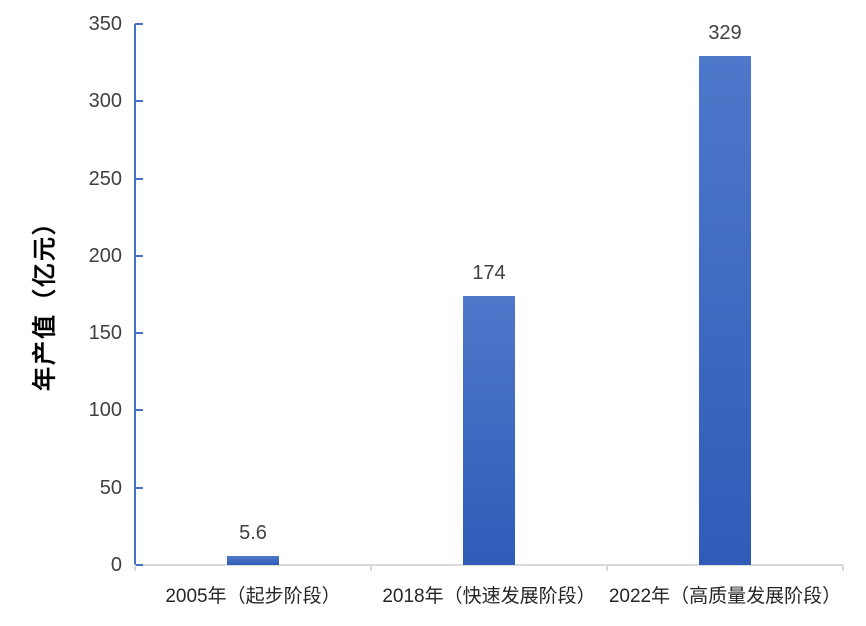 This screenshot has width=866, height=626. I want to click on bar-value-label: 329, so click(725, 33).